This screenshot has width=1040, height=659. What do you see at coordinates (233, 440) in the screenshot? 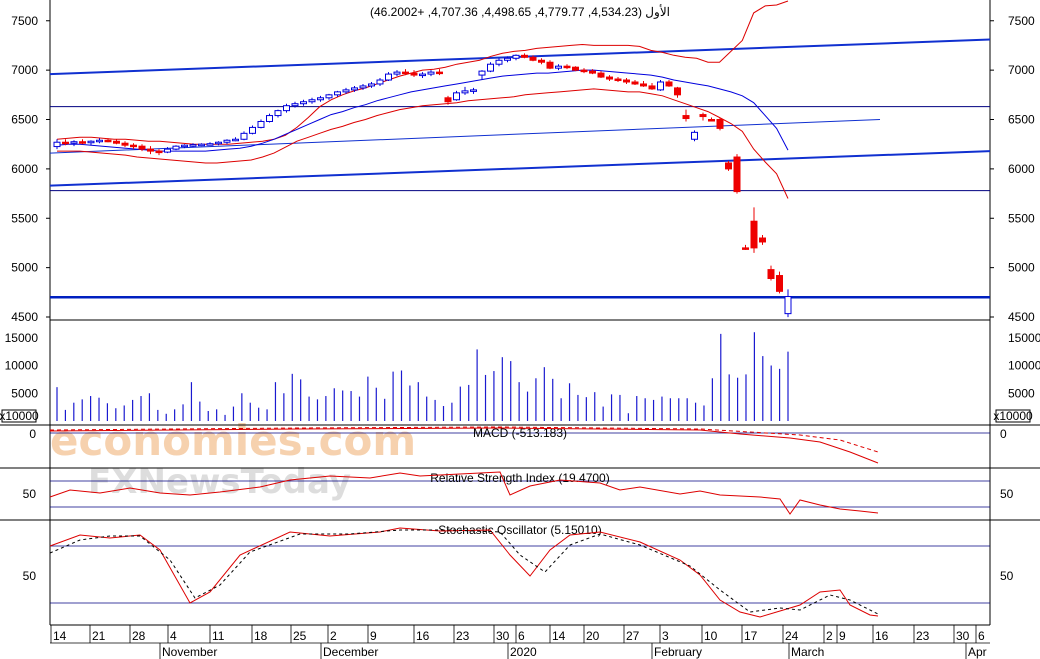
I see `watermark-economies: economies.com` at bounding box center [233, 440].